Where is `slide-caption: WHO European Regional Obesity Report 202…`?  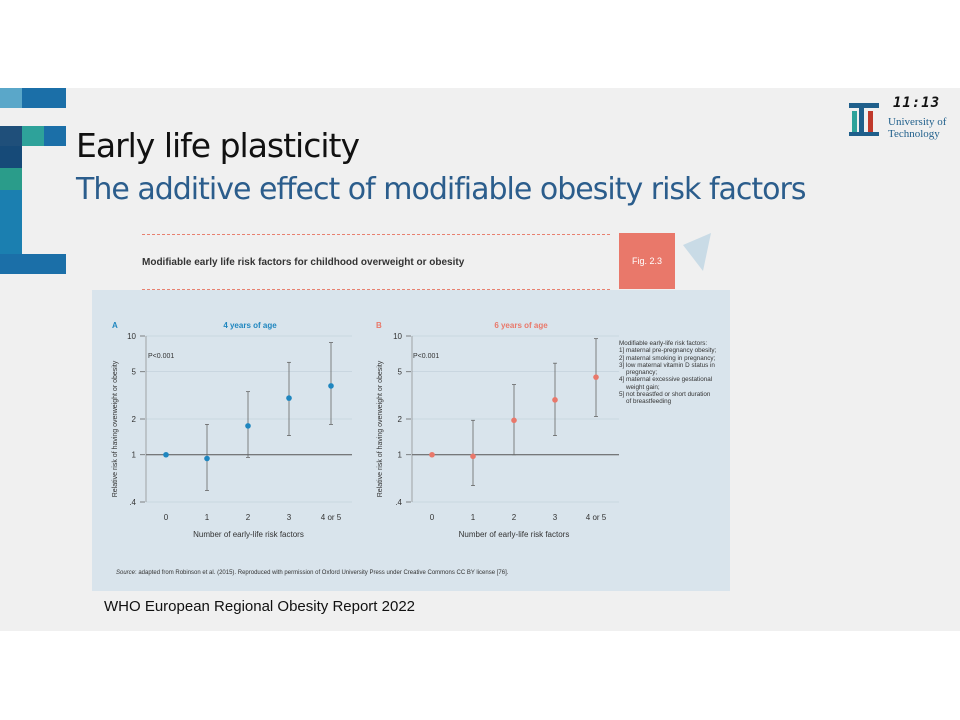
slide-caption: WHO European Regional Obesity Report 202… is located at coordinates (260, 606).